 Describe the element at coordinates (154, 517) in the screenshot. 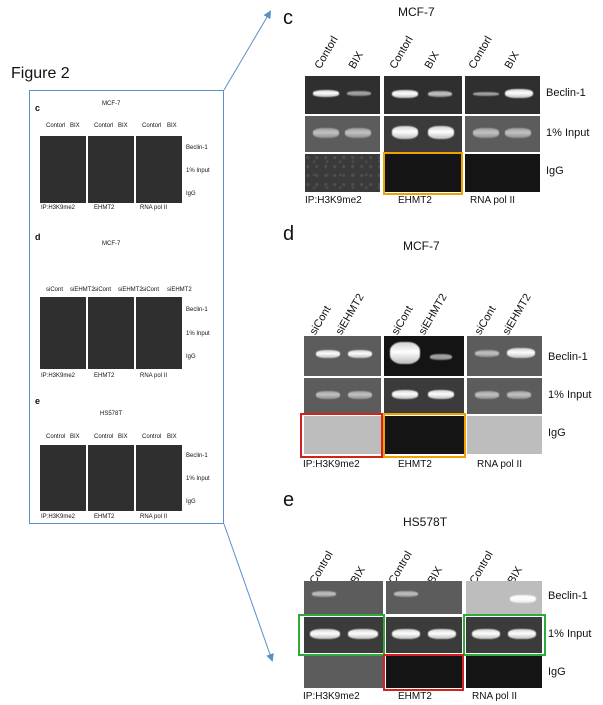

I see `thumb-e-ip-3: RNA pol II` at that location.